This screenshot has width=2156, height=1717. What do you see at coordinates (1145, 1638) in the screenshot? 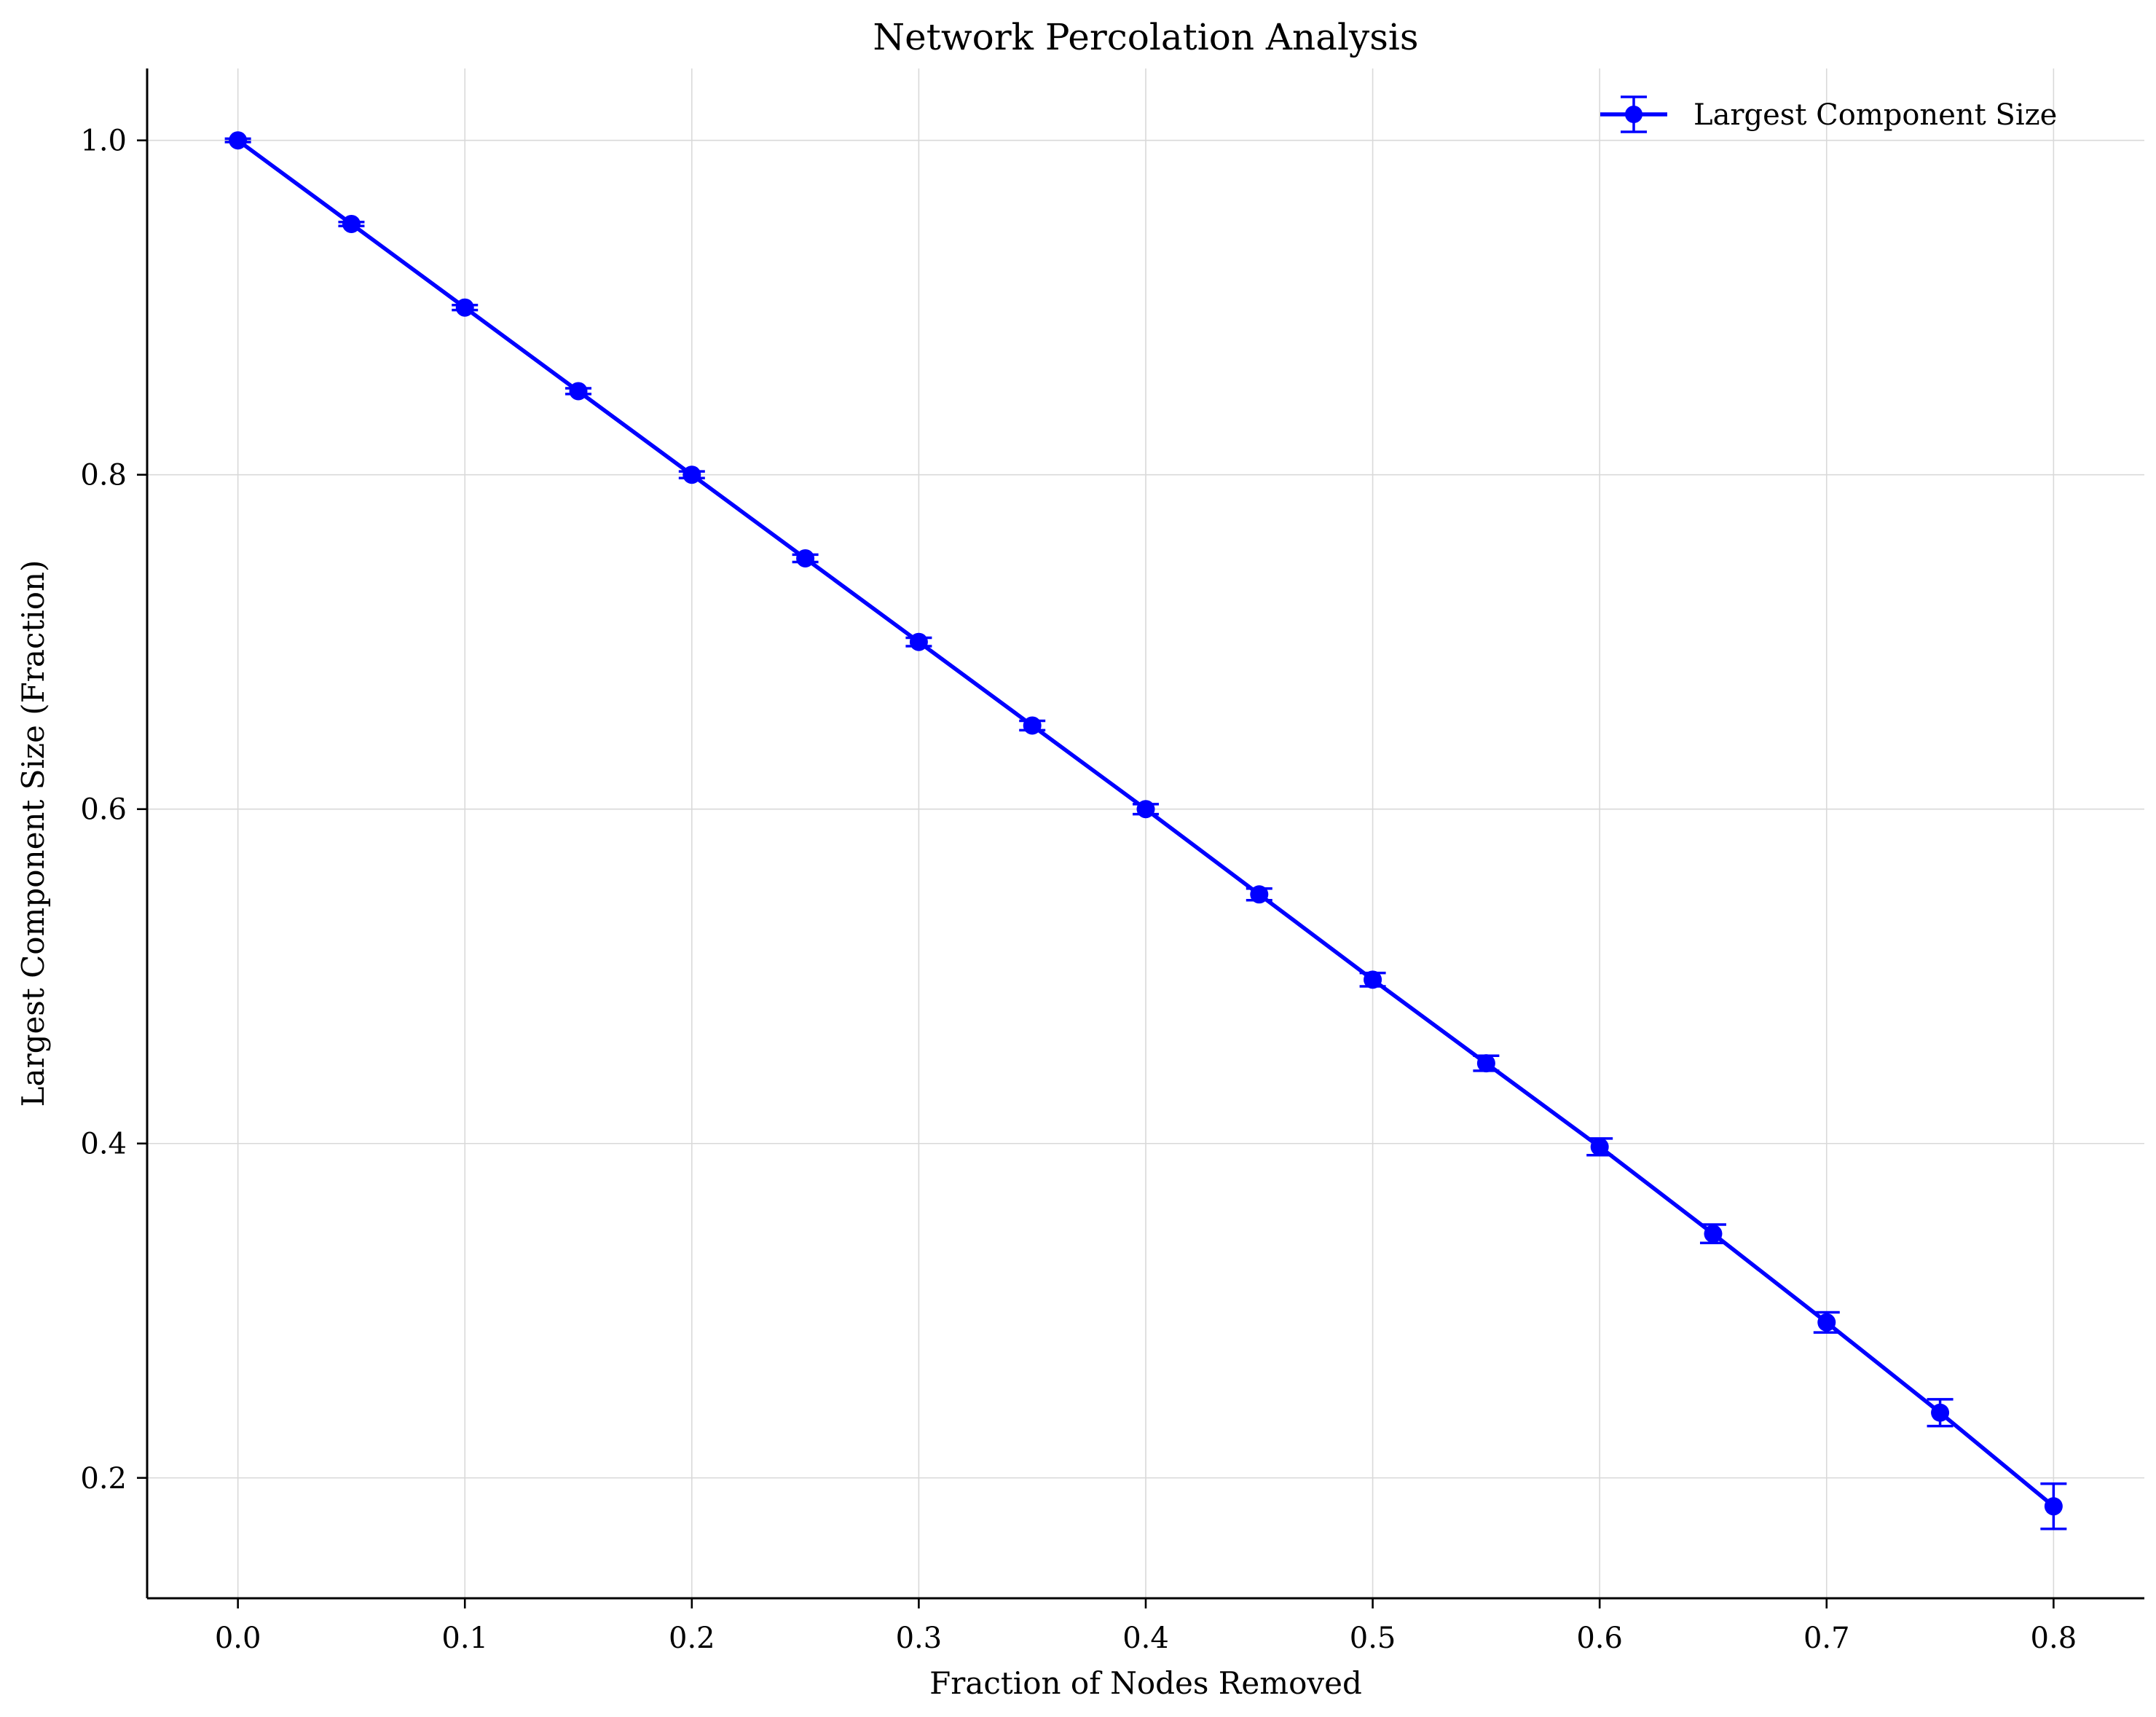
I see `x-tick-label: 0.4` at bounding box center [1145, 1638].